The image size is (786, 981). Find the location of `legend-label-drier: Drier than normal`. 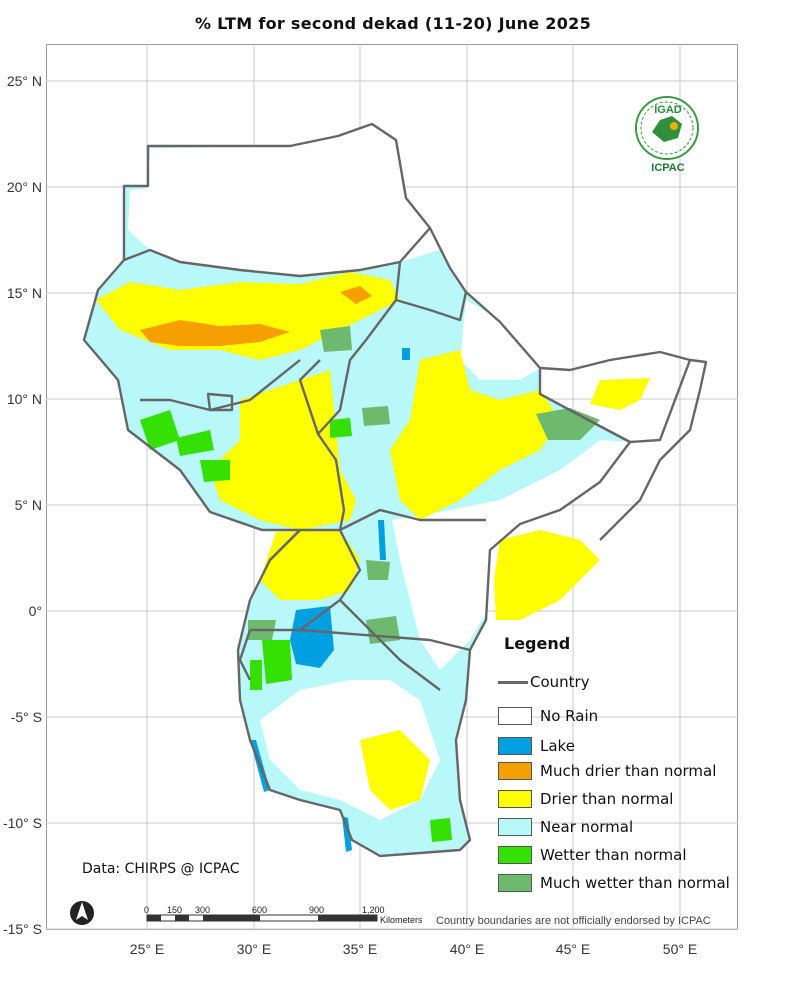

legend-label-drier: Drier than normal is located at coordinates (607, 799).